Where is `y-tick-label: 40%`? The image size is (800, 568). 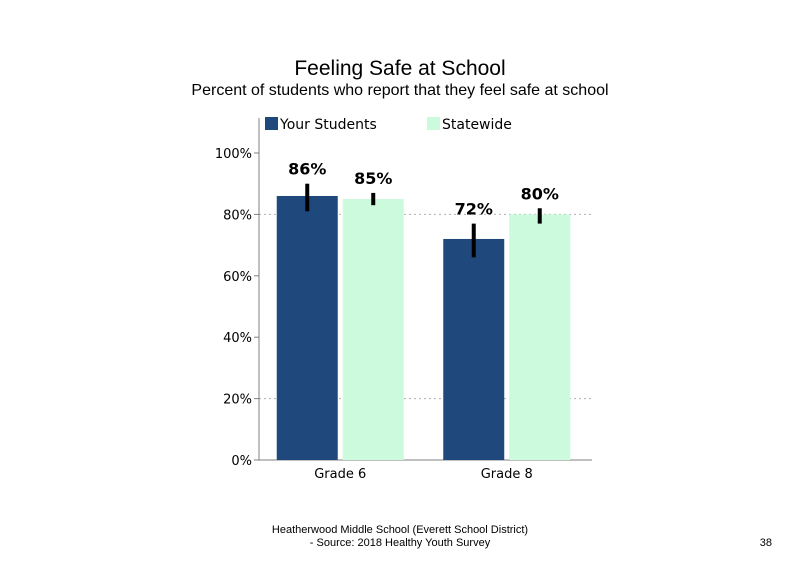
y-tick-label: 40% is located at coordinates (237, 338).